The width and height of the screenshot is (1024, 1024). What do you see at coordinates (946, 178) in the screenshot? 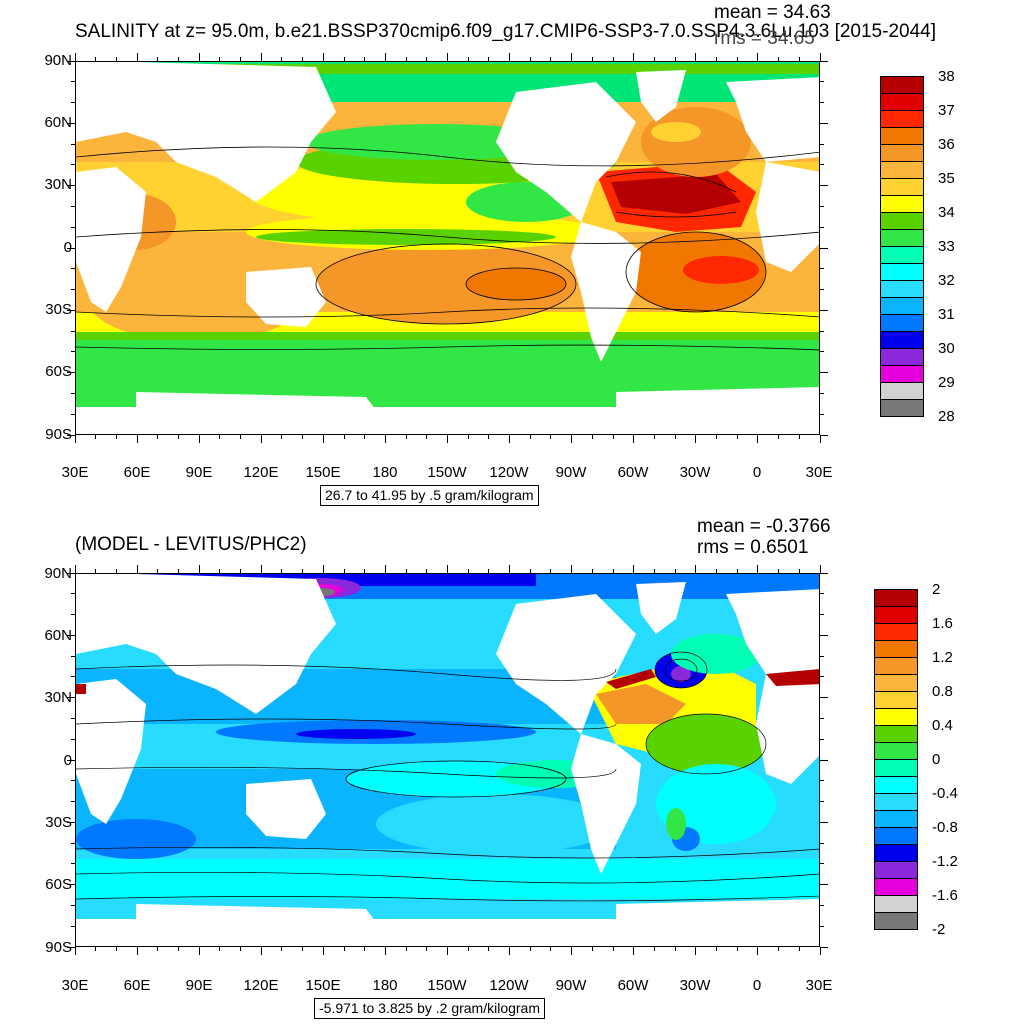
I see `colorbar-label: 35` at bounding box center [946, 178].